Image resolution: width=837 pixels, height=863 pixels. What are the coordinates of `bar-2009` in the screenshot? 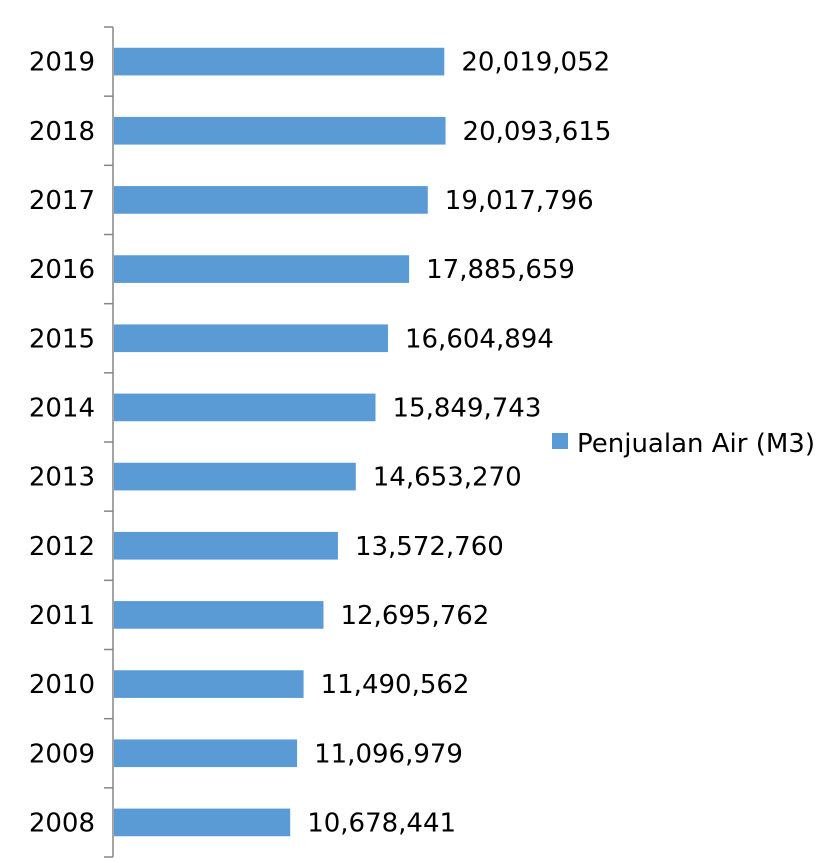 It's located at (206, 753).